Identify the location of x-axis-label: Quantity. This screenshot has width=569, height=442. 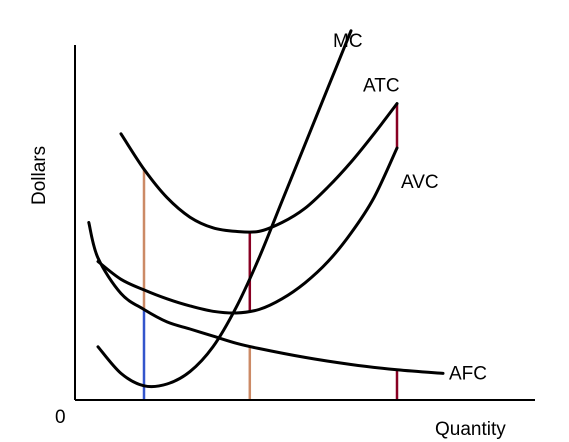
(470, 429).